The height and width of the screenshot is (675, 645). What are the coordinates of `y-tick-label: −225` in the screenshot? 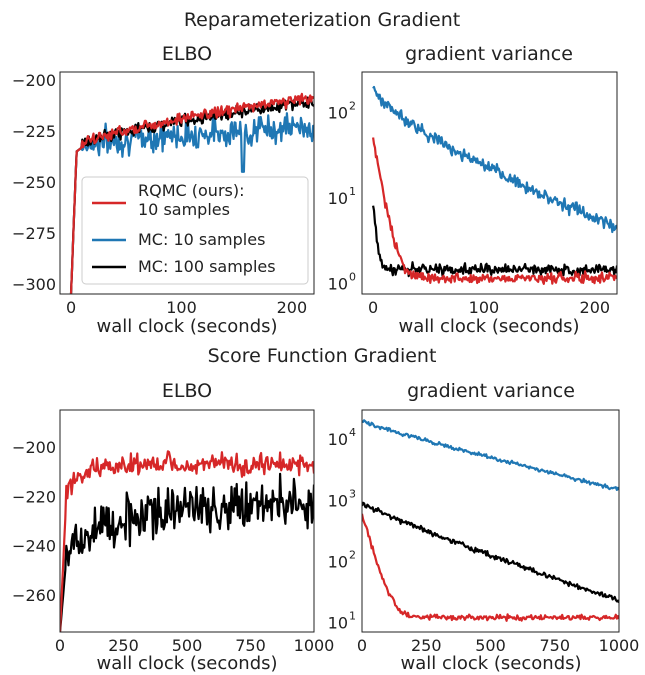 It's located at (34, 131).